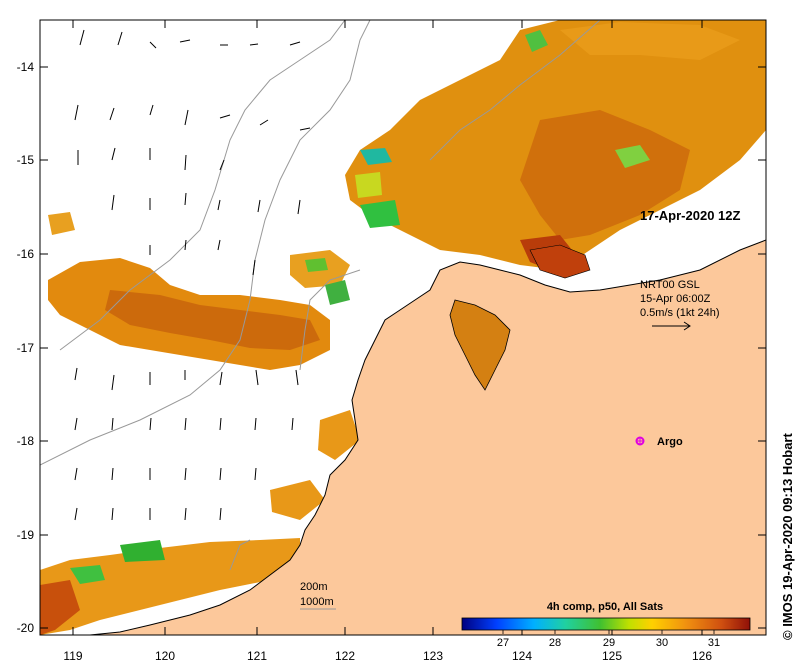 The image size is (809, 672). Describe the element at coordinates (433, 656) in the screenshot. I see `lon-tick-label: 123` at that location.